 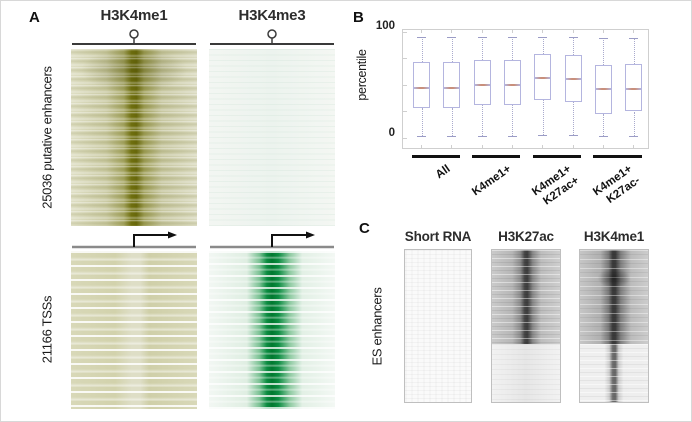 I want to click on group-label-line: All, so click(x=443, y=172).